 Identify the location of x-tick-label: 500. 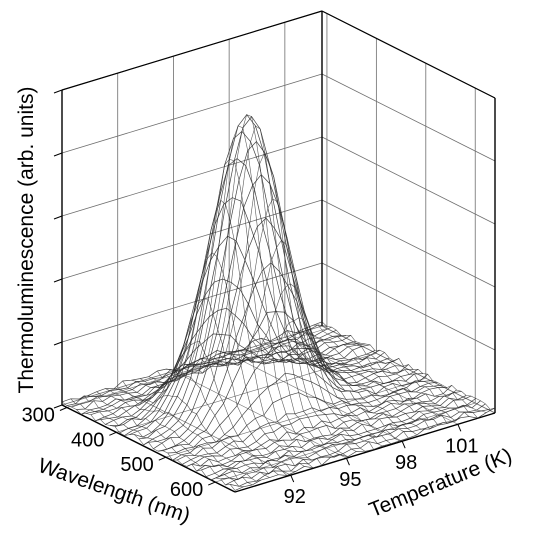
(136, 465).